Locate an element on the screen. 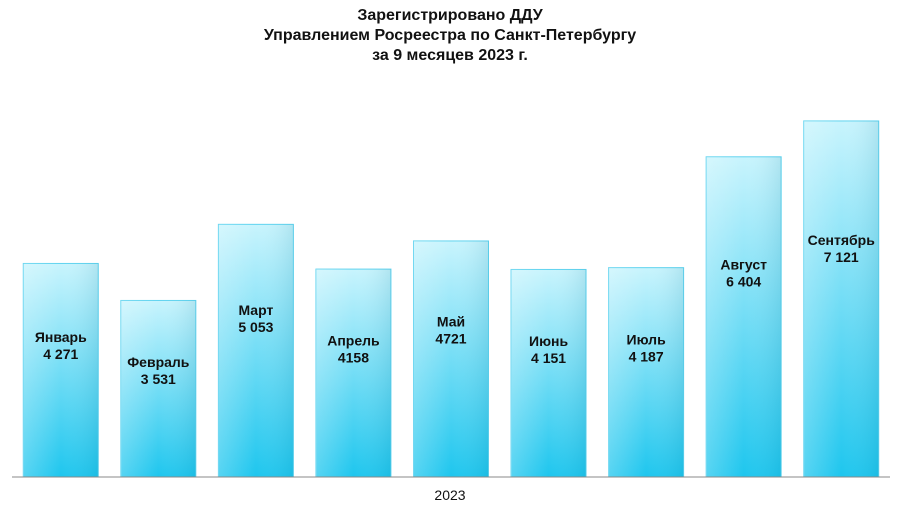  value-label-2: 3 531 is located at coordinates (158, 379).